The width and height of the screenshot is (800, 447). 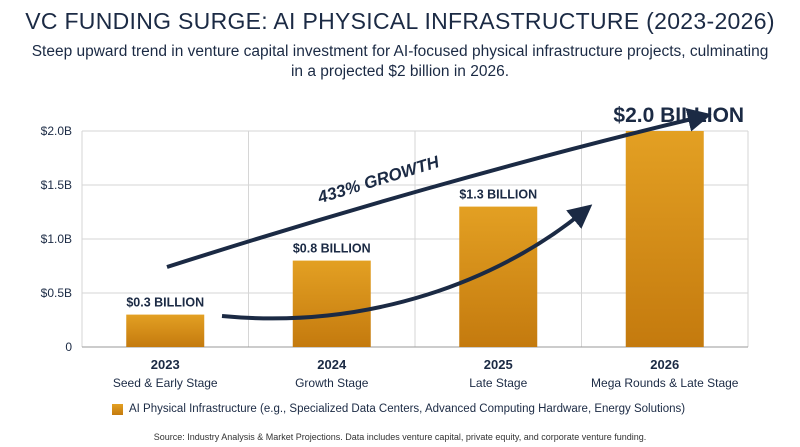 I want to click on y-tick-label: $1.0B, so click(x=56, y=239).